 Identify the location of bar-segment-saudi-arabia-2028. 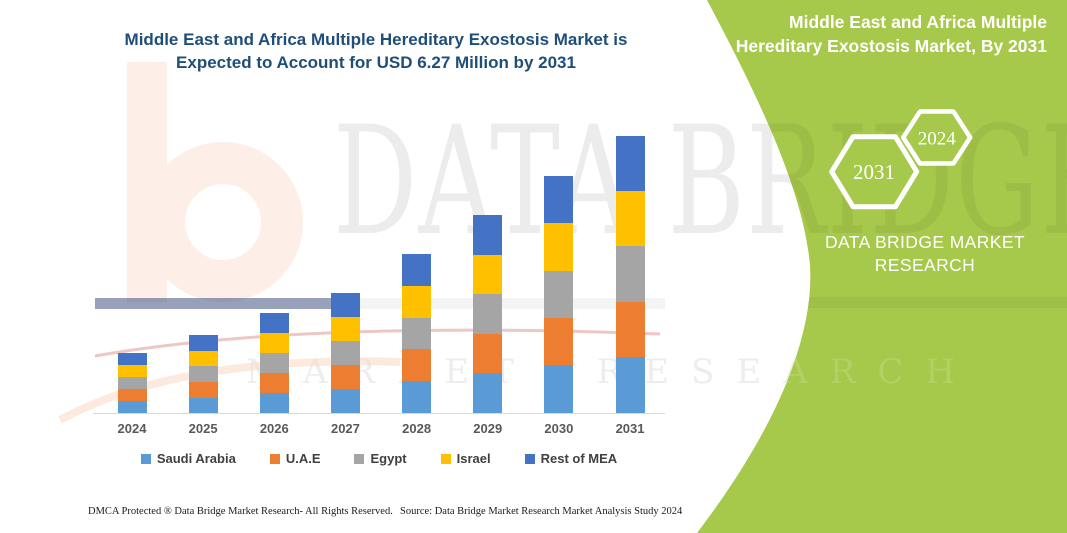
(417, 397).